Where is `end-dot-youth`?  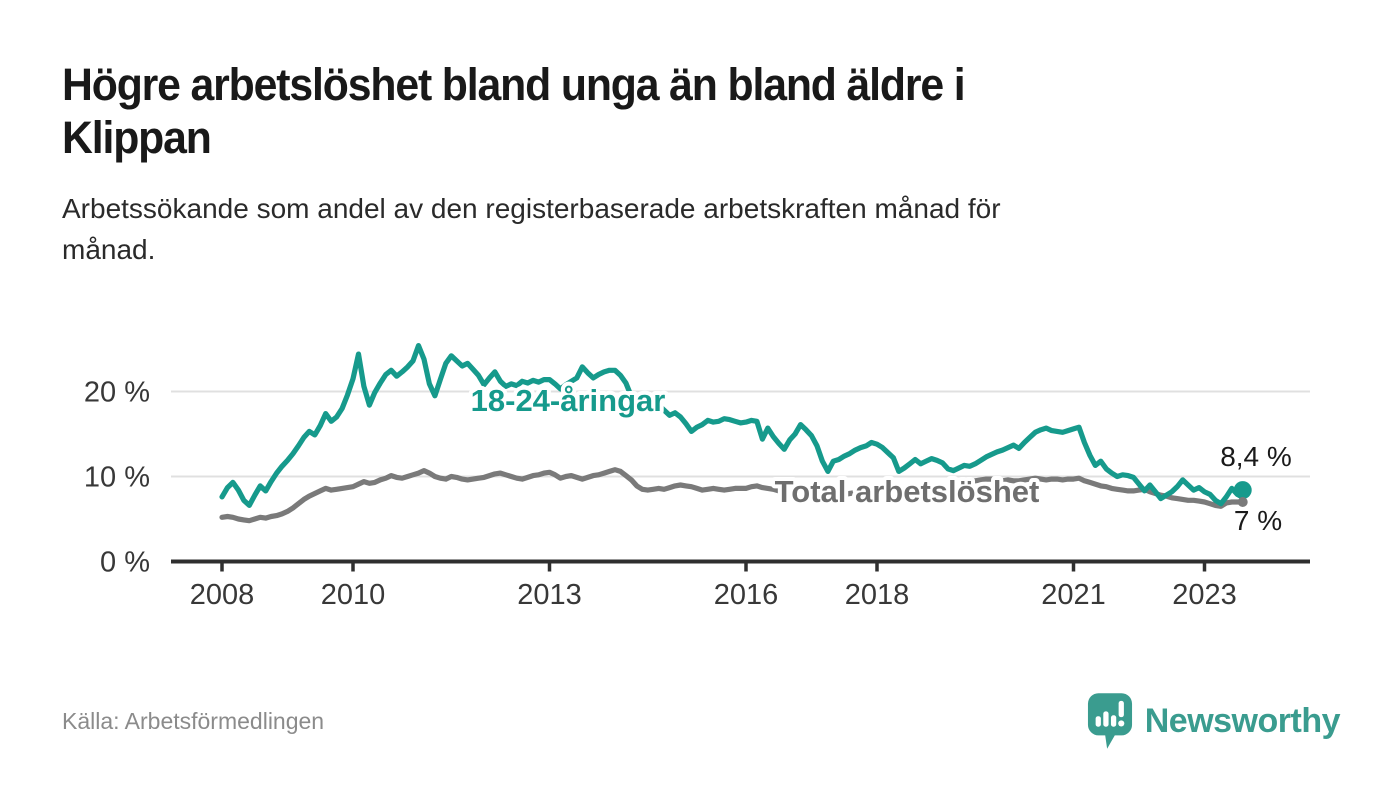
end-dot-youth is located at coordinates (1242, 490).